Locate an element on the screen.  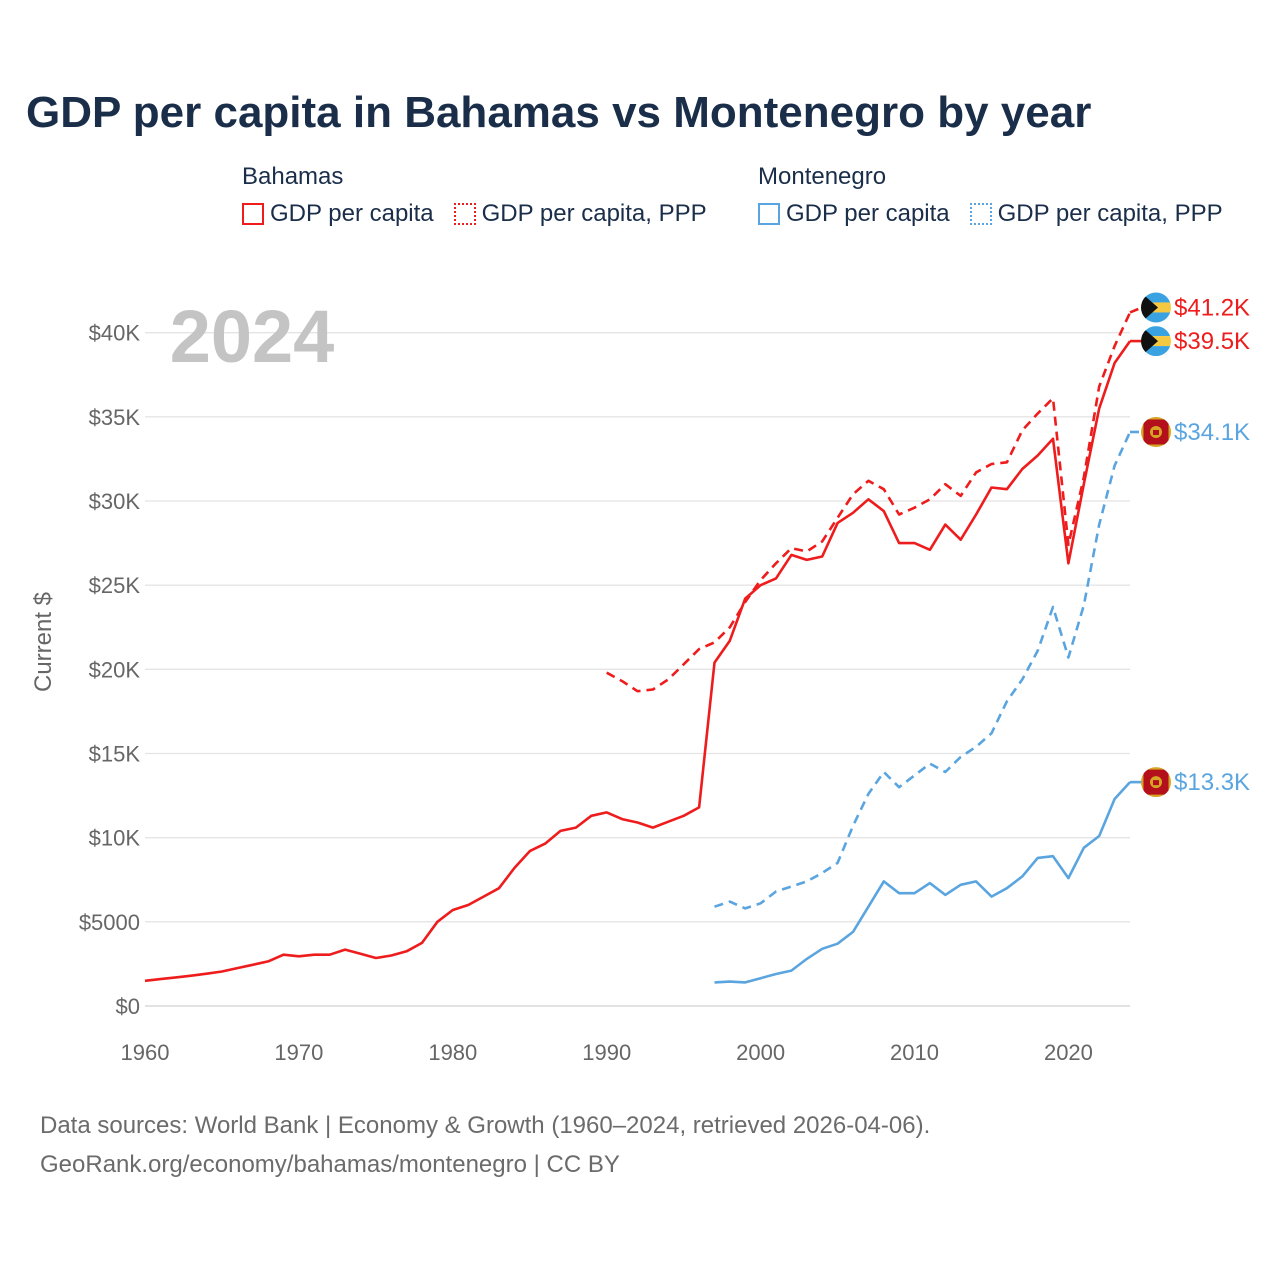
y-tick-label: $25K is located at coordinates (115, 585).